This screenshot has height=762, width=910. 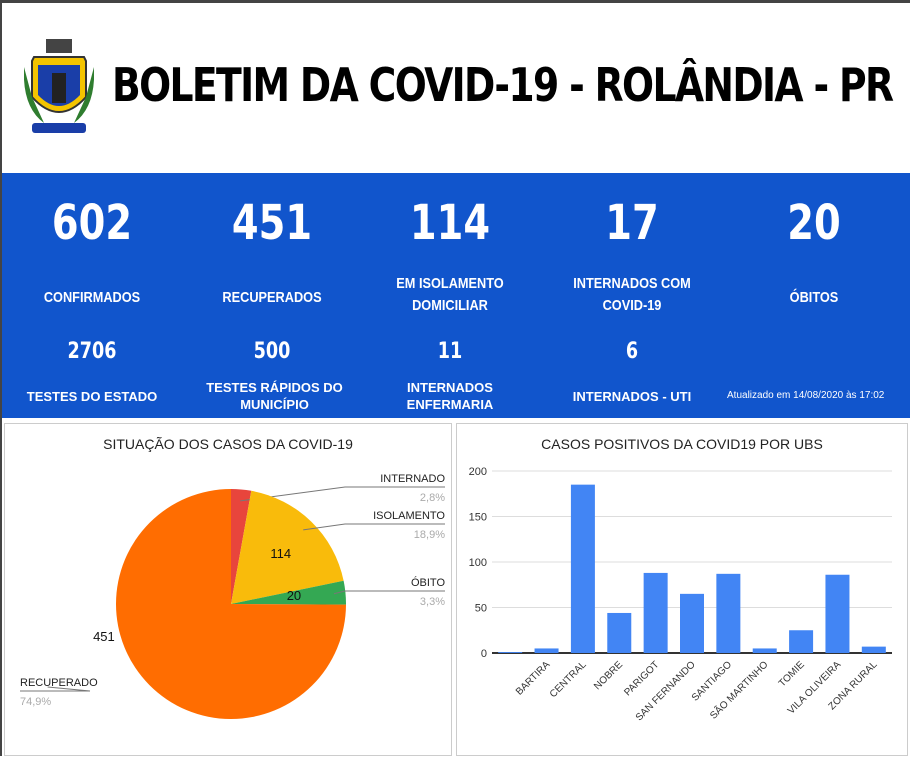 What do you see at coordinates (450, 294) in the screenshot?
I see `isolation-label: EM ISOLAMENTO DOMICILIAR` at bounding box center [450, 294].